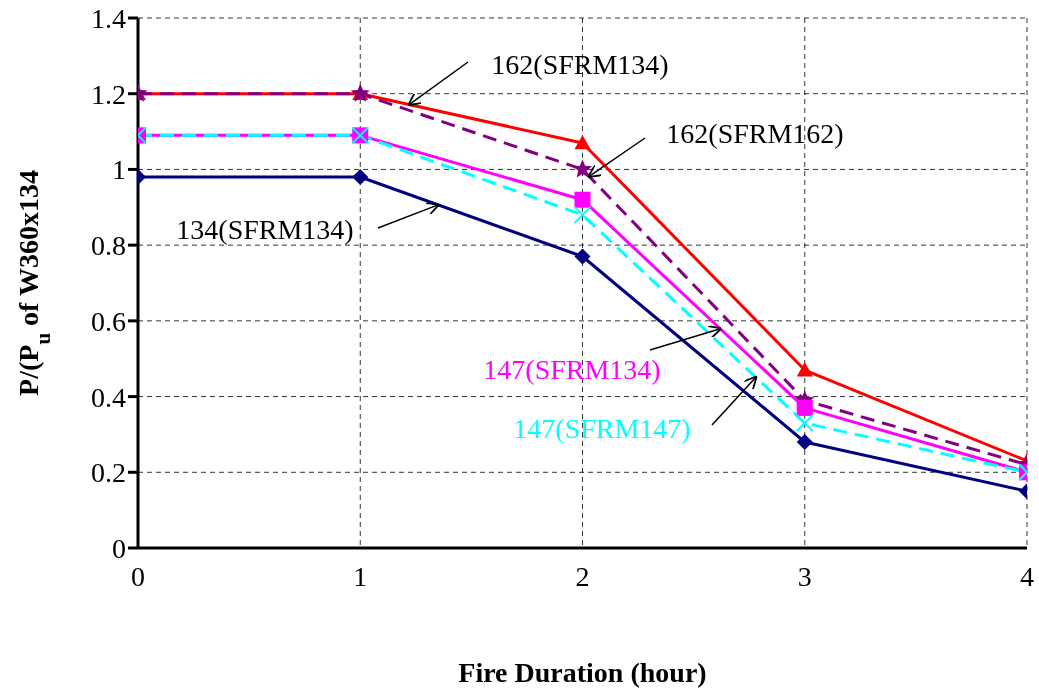 Image resolution: width=1039 pixels, height=694 pixels. I want to click on text: 147(SFRM134), so click(572, 370).